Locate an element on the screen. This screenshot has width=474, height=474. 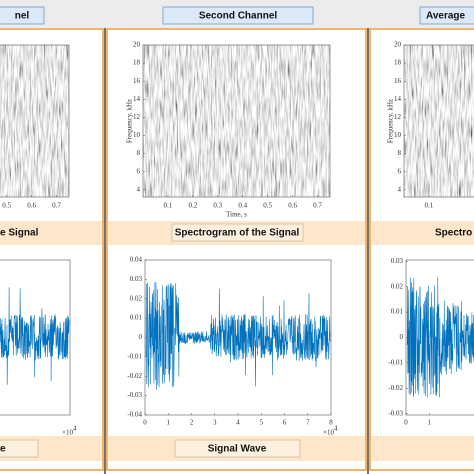
x-tick-label: 0.3 is located at coordinates (217, 206).